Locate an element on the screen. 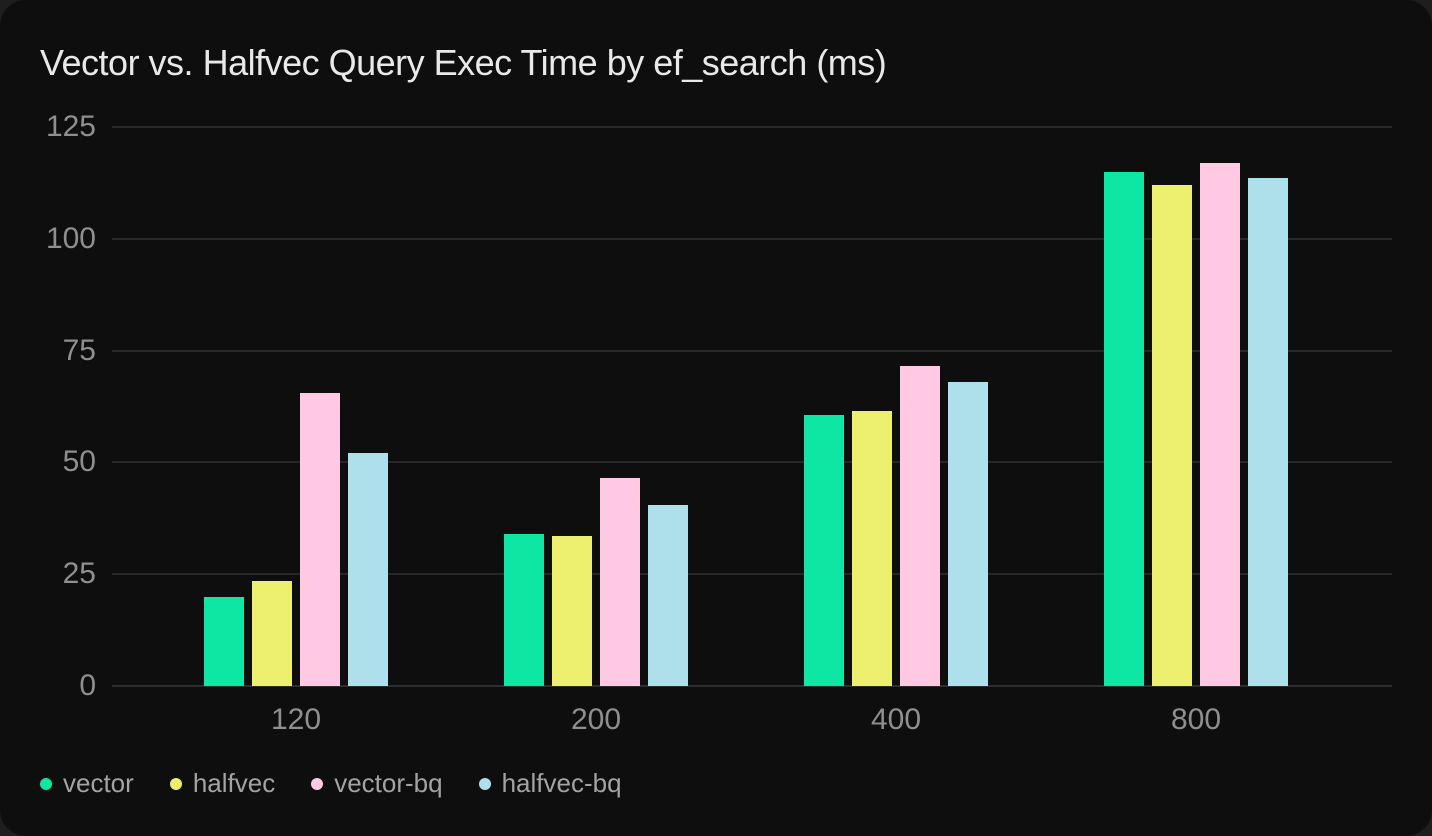  x-axis-tick-label: 800 is located at coordinates (1196, 719).